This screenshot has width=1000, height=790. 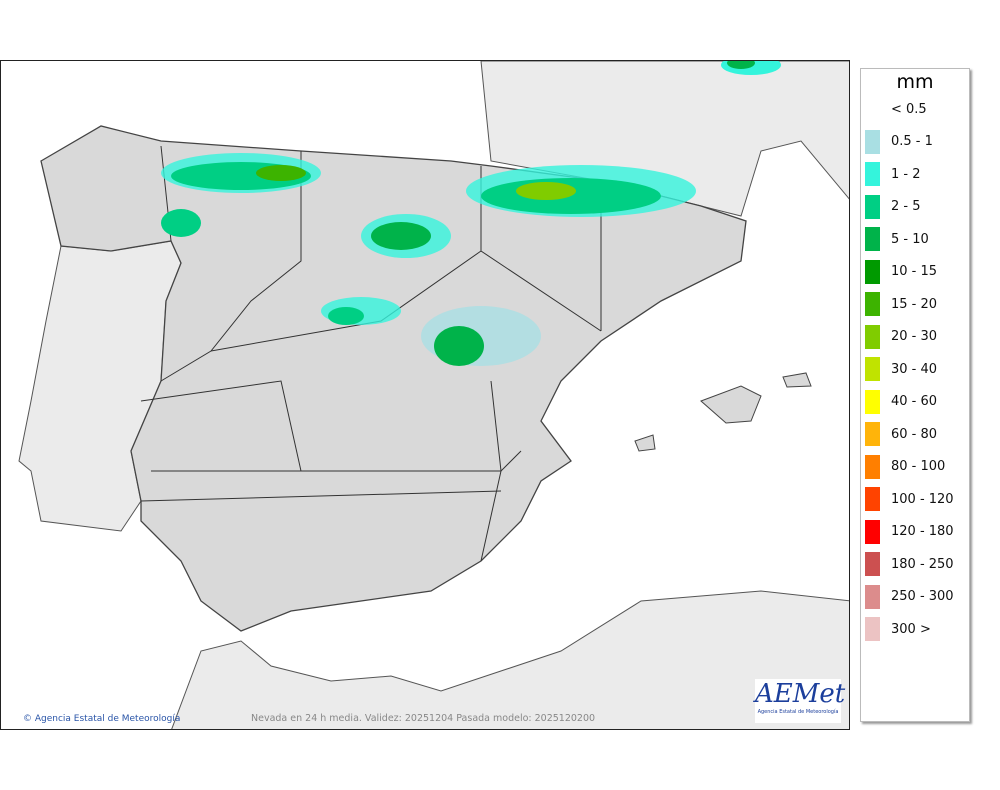 What do you see at coordinates (797, 380) in the screenshot?
I see `menorca` at bounding box center [797, 380].